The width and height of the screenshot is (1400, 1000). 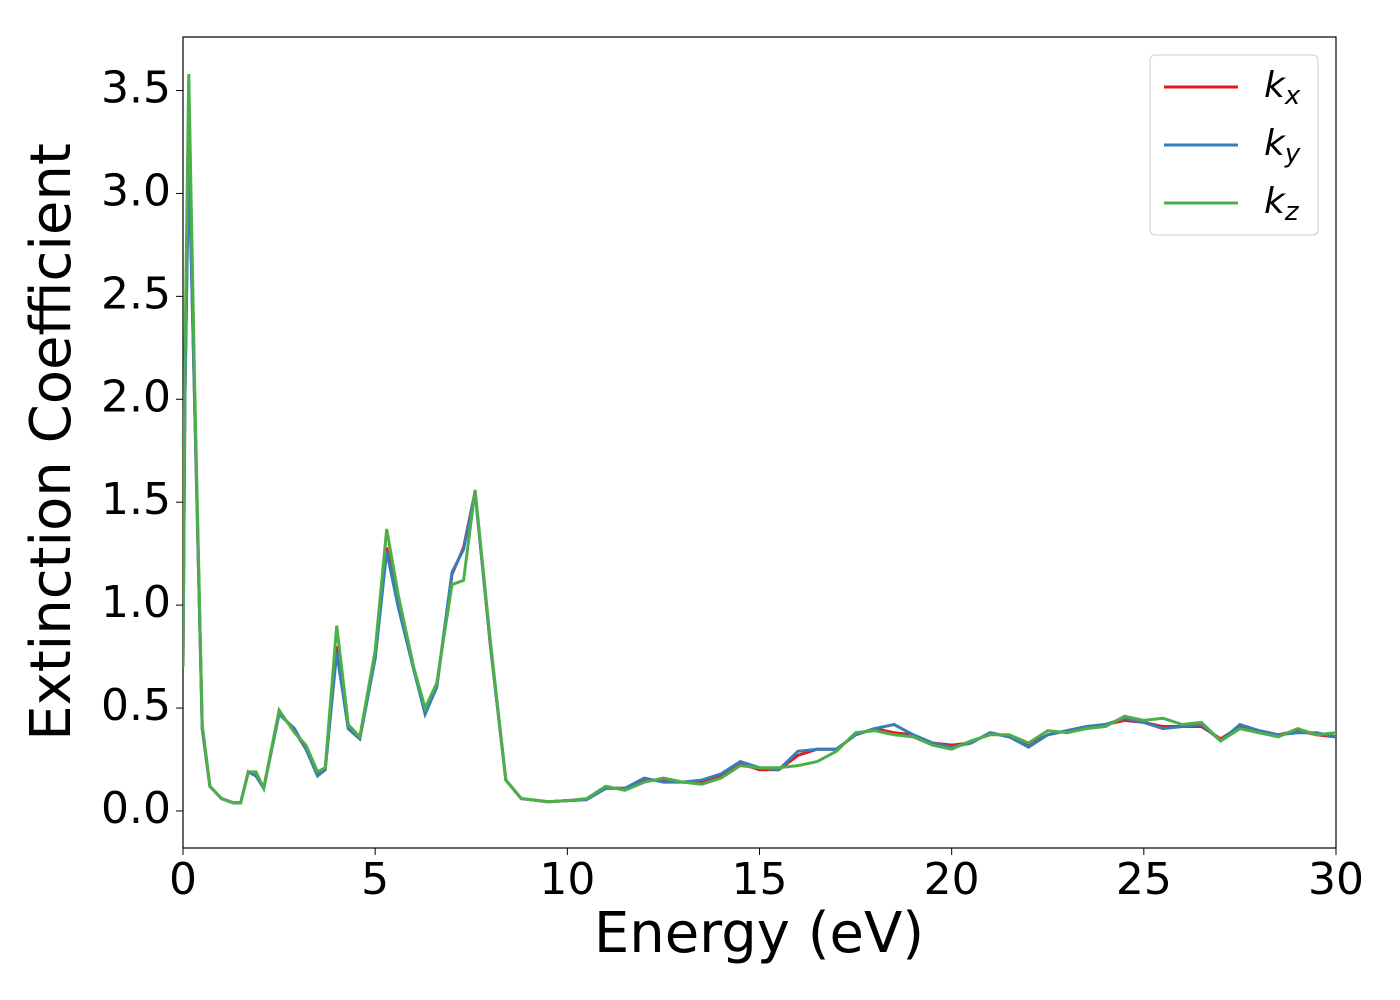 What do you see at coordinates (1336, 879) in the screenshot?
I see `x-tick-label: 30` at bounding box center [1336, 879].